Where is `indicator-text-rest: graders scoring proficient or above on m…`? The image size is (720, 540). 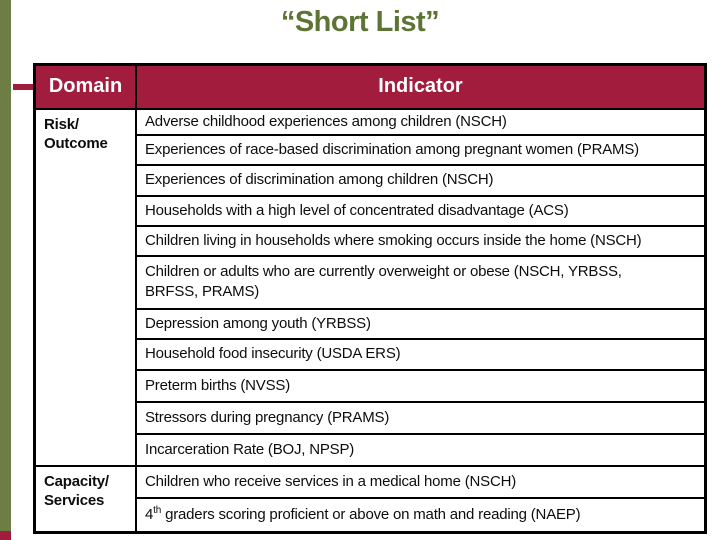 indicator-text-rest: graders scoring proficient or above on m… is located at coordinates (371, 514).